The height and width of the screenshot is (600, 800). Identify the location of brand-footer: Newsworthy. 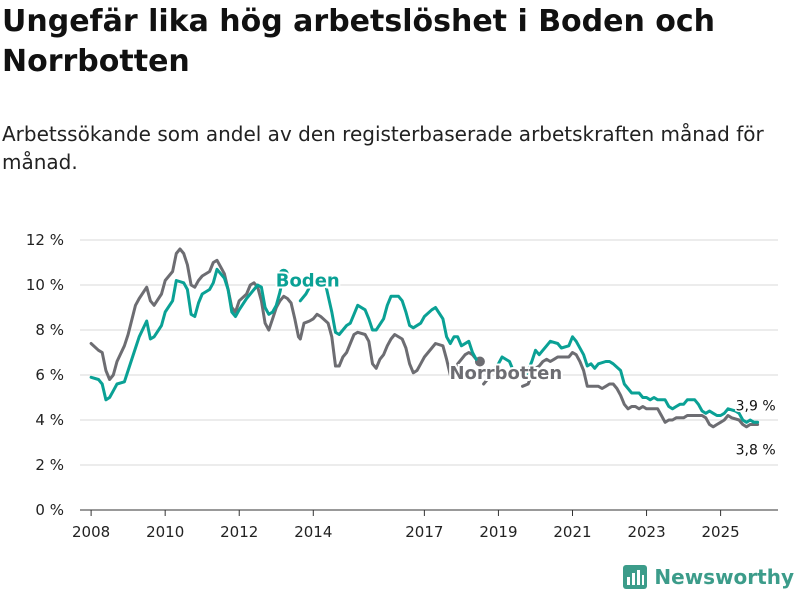
(708, 577).